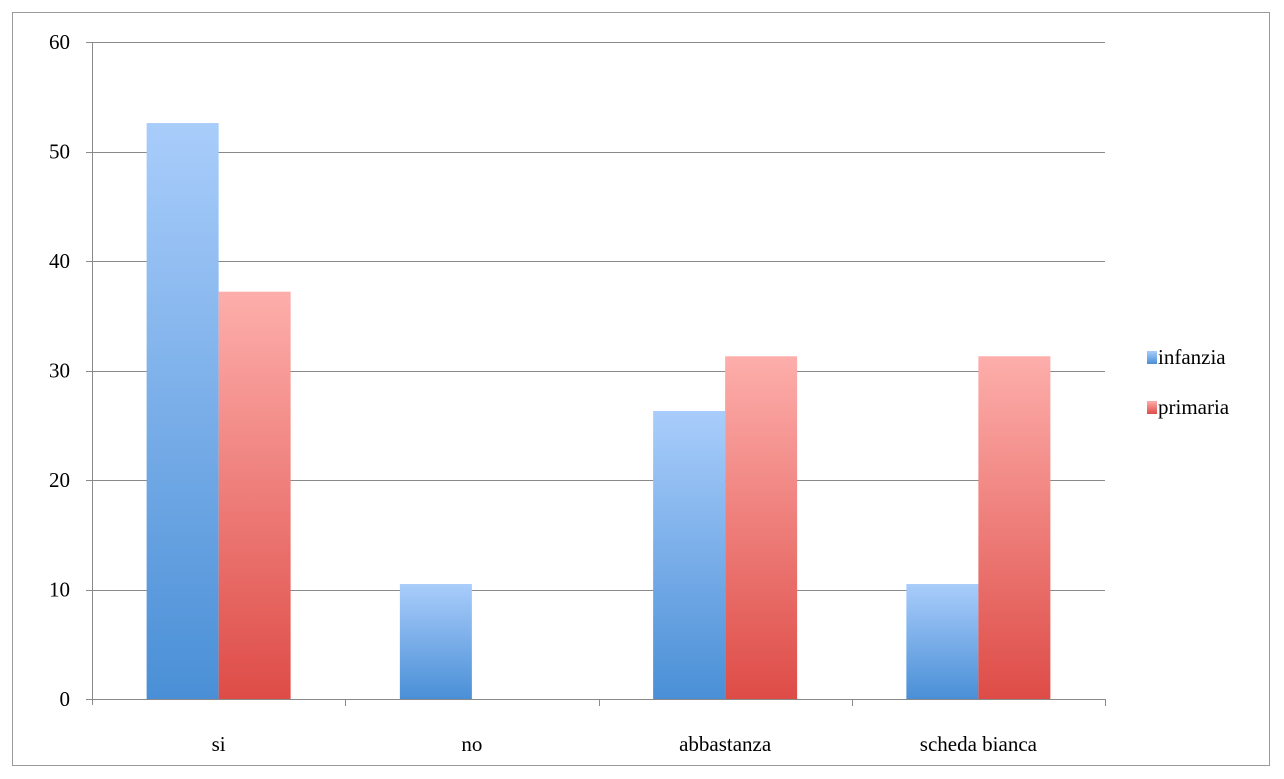 This screenshot has width=1284, height=779. Describe the element at coordinates (254, 495) in the screenshot. I see `bar-primaria-si` at that location.